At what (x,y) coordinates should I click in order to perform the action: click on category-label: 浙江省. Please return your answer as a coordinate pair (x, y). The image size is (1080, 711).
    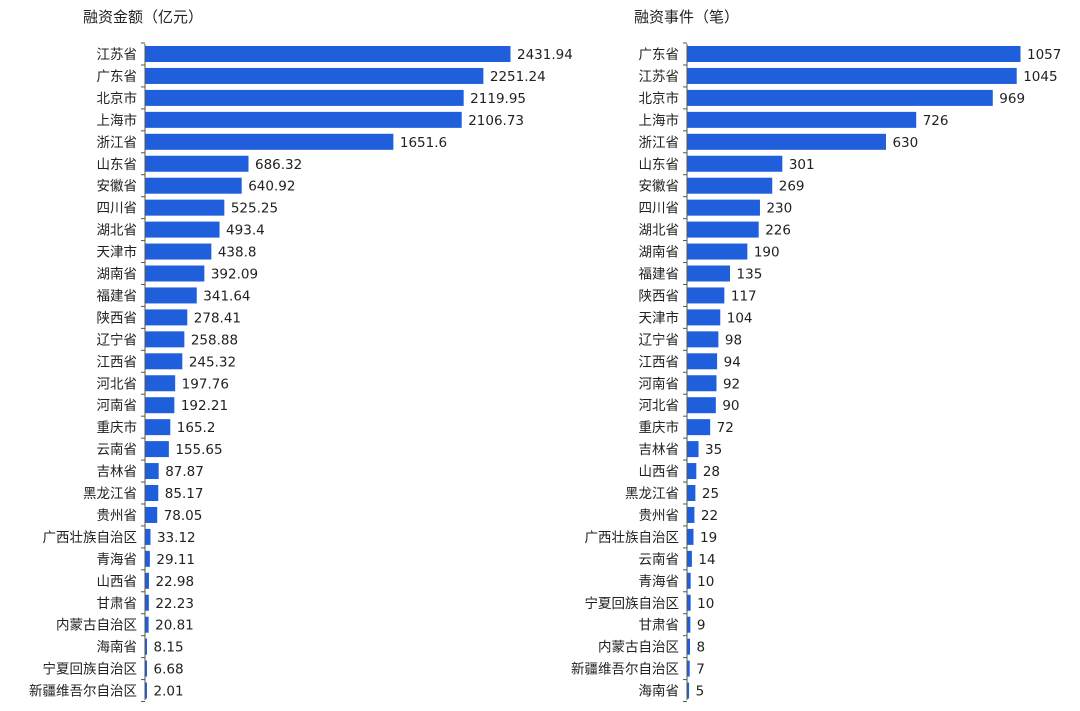
    Looking at the image, I should click on (659, 143).